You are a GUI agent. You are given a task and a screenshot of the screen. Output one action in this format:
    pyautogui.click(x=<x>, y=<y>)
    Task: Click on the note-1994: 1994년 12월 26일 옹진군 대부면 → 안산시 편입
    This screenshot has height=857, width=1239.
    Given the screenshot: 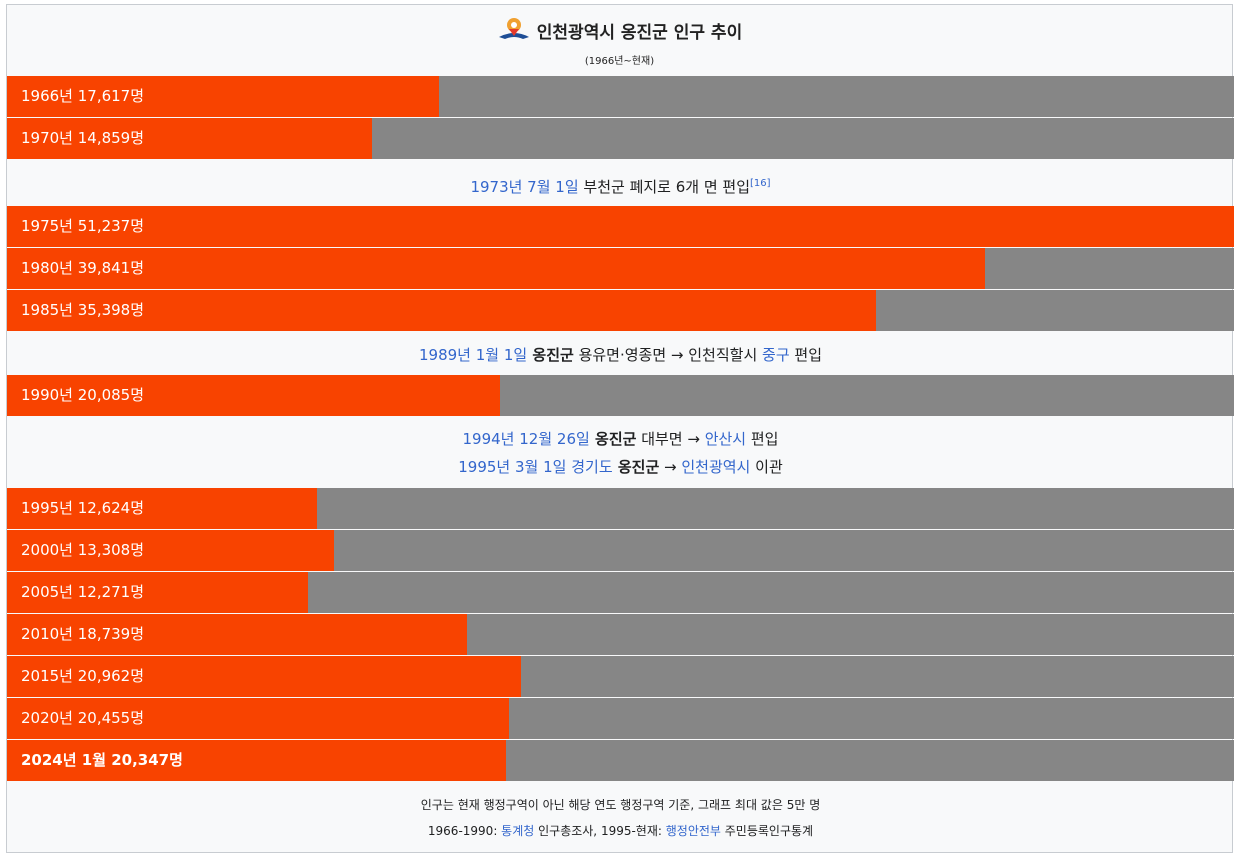 What is the action you would take?
    pyautogui.click(x=620, y=439)
    